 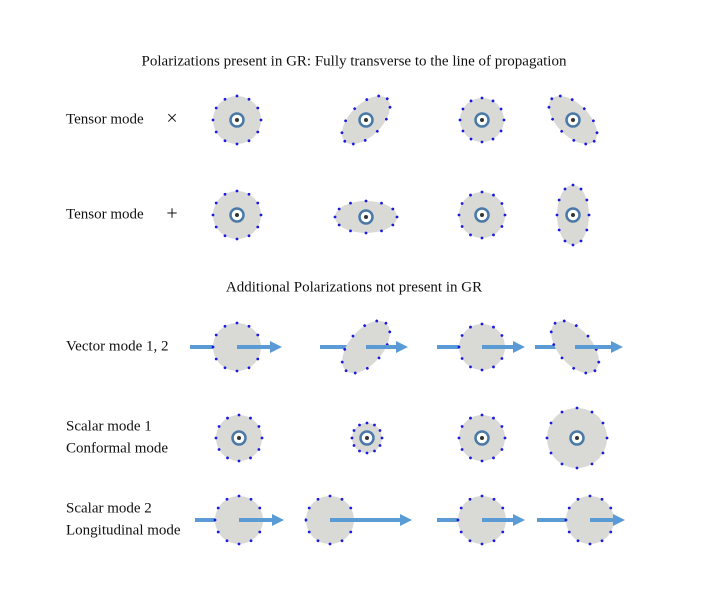 What do you see at coordinates (109, 508) in the screenshot?
I see `row-label: Scalar mode 2` at bounding box center [109, 508].